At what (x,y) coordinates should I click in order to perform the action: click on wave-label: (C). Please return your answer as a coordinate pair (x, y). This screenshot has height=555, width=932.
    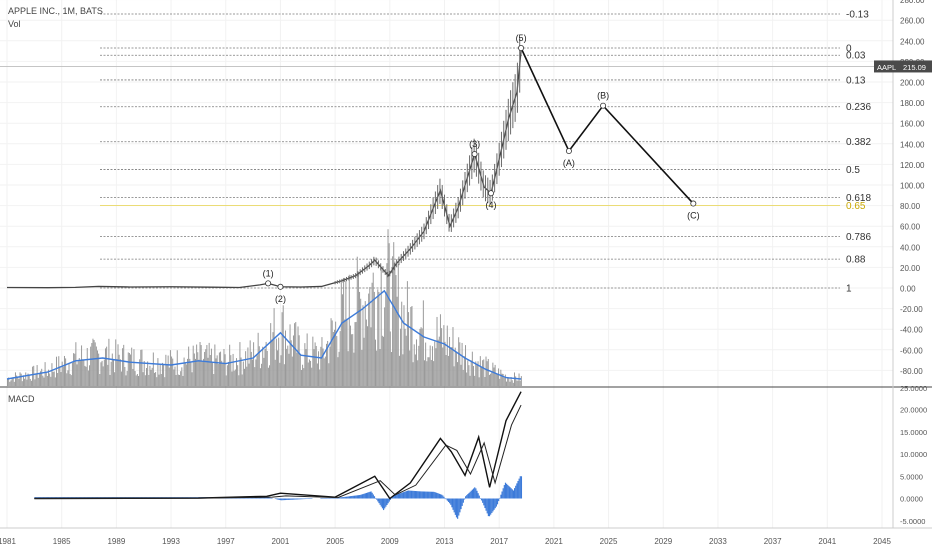
    Looking at the image, I should click on (693, 216).